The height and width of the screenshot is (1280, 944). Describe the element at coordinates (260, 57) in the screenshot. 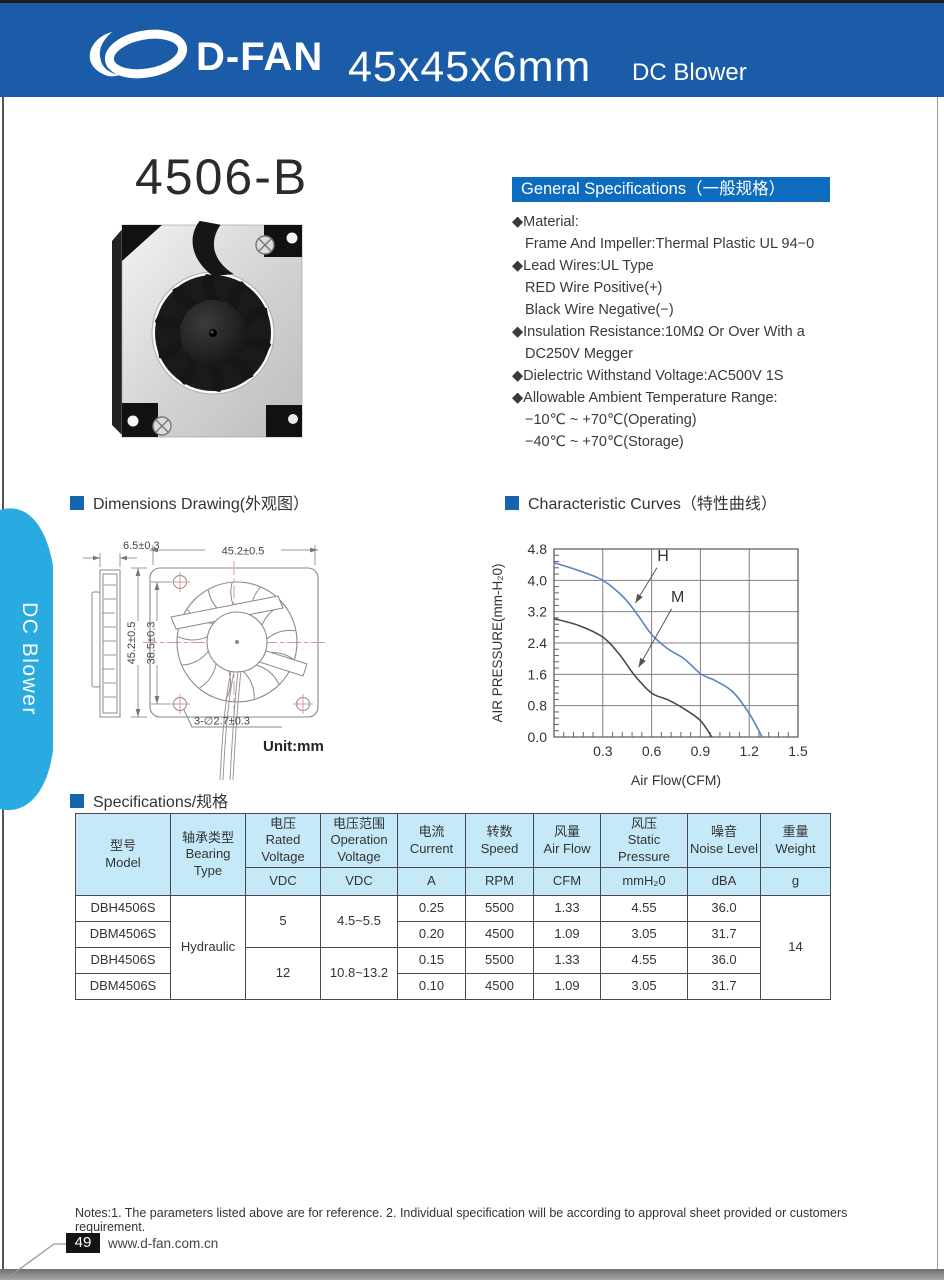

I see `brand-name: D-FAN` at that location.